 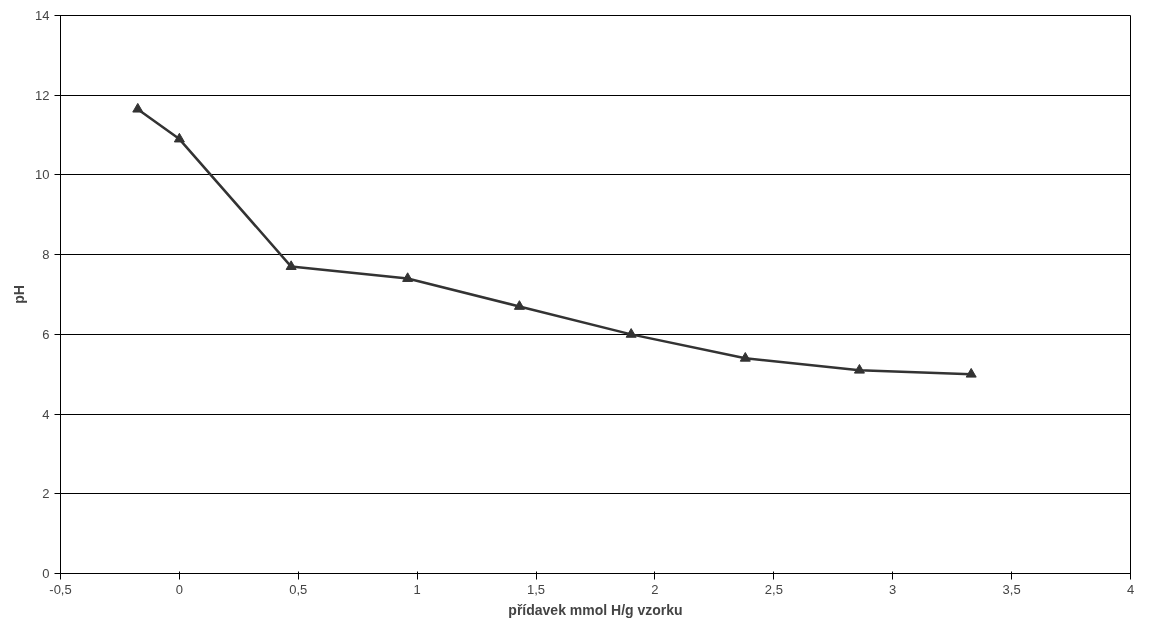 What do you see at coordinates (179, 589) in the screenshot?
I see `x-tick-label: 0` at bounding box center [179, 589].